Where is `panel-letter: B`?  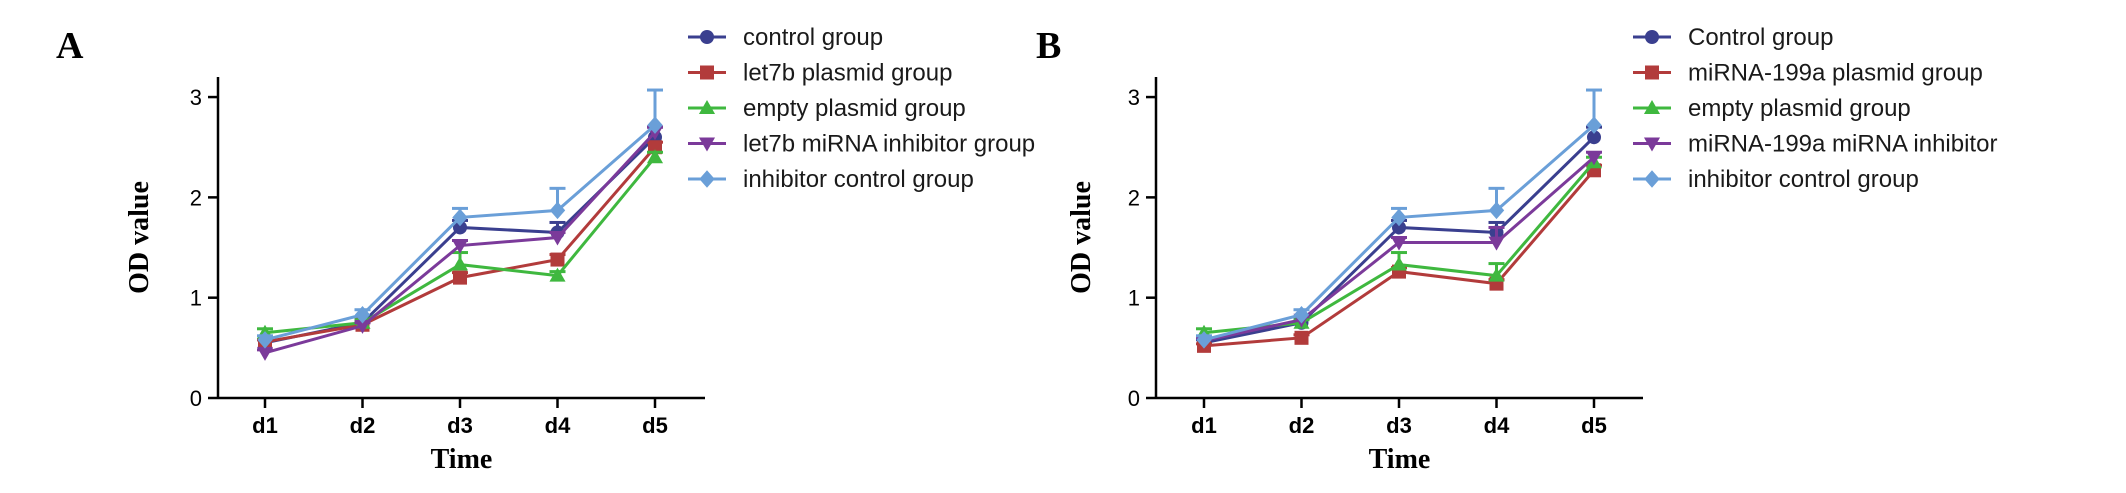
panel-letter: B is located at coordinates (1048, 46).